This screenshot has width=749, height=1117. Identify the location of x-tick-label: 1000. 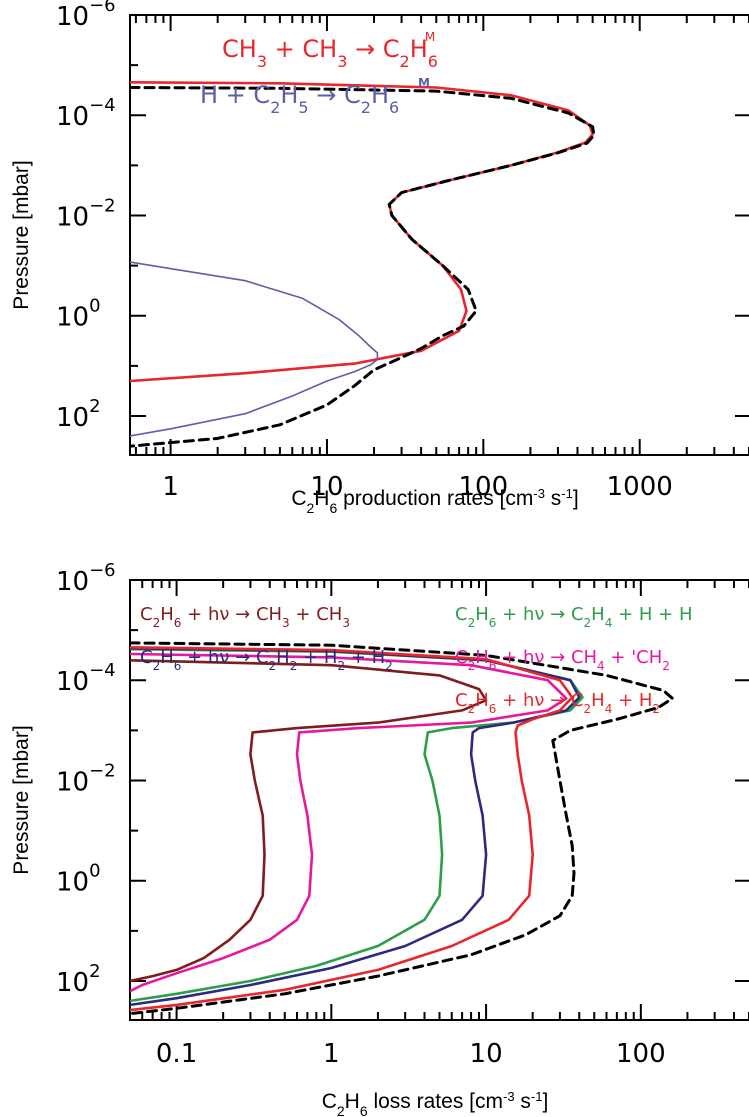
(640, 487).